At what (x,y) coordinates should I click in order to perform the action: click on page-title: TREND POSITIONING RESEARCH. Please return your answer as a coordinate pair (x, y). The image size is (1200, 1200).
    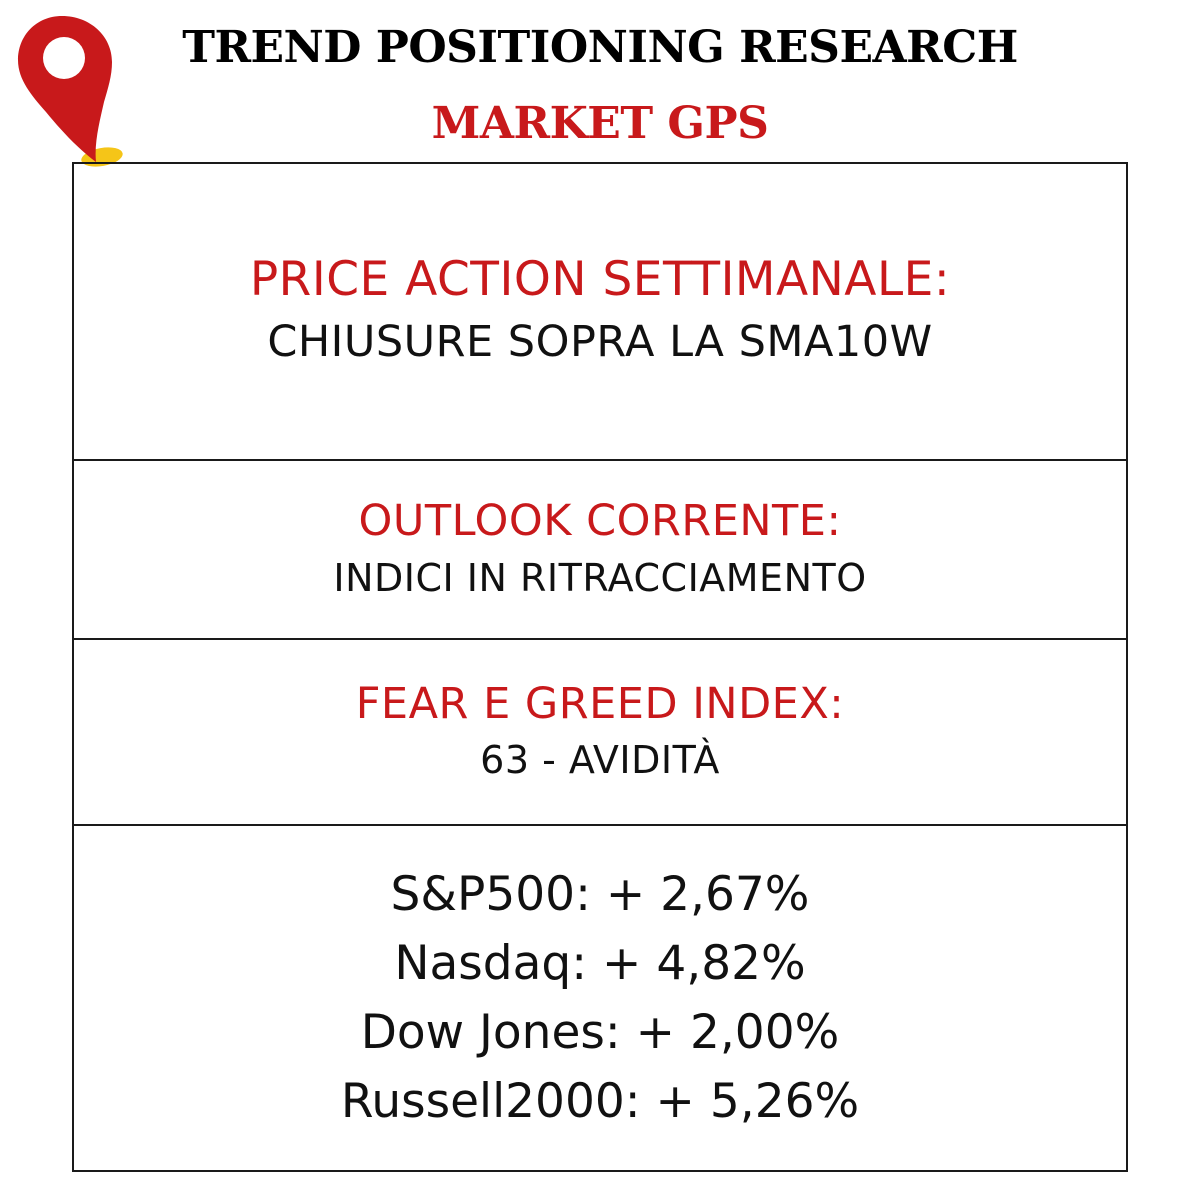
    Looking at the image, I should click on (600, 47).